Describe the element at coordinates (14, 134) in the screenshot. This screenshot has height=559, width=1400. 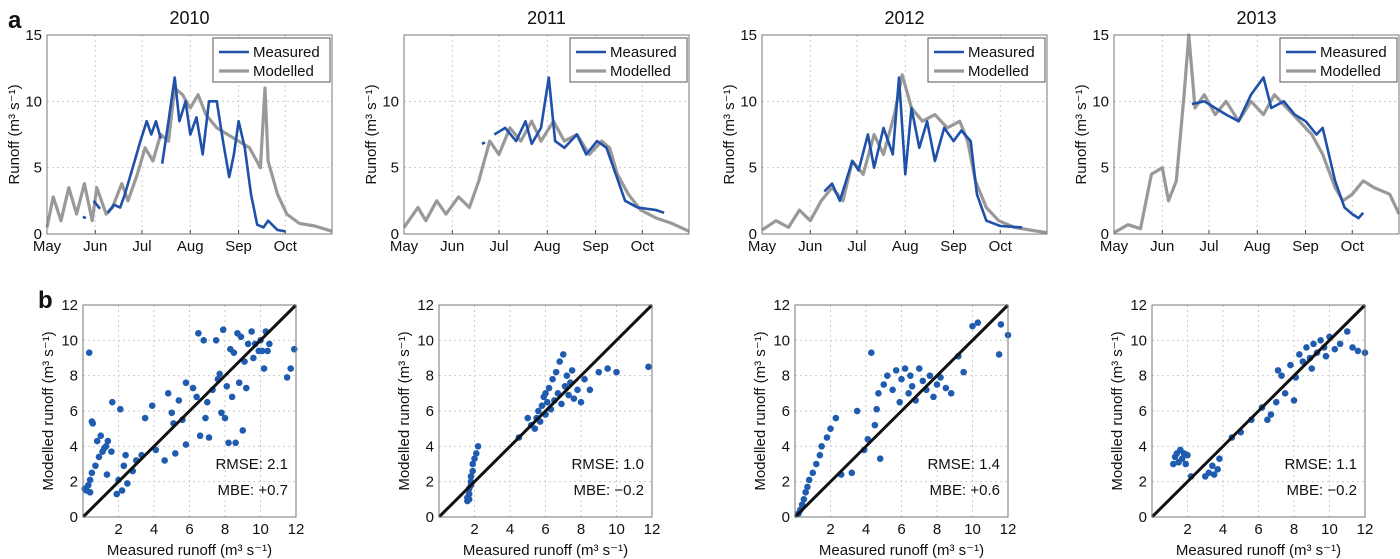
I see `y-axis-label: Runoff (m³ s⁻¹)` at that location.